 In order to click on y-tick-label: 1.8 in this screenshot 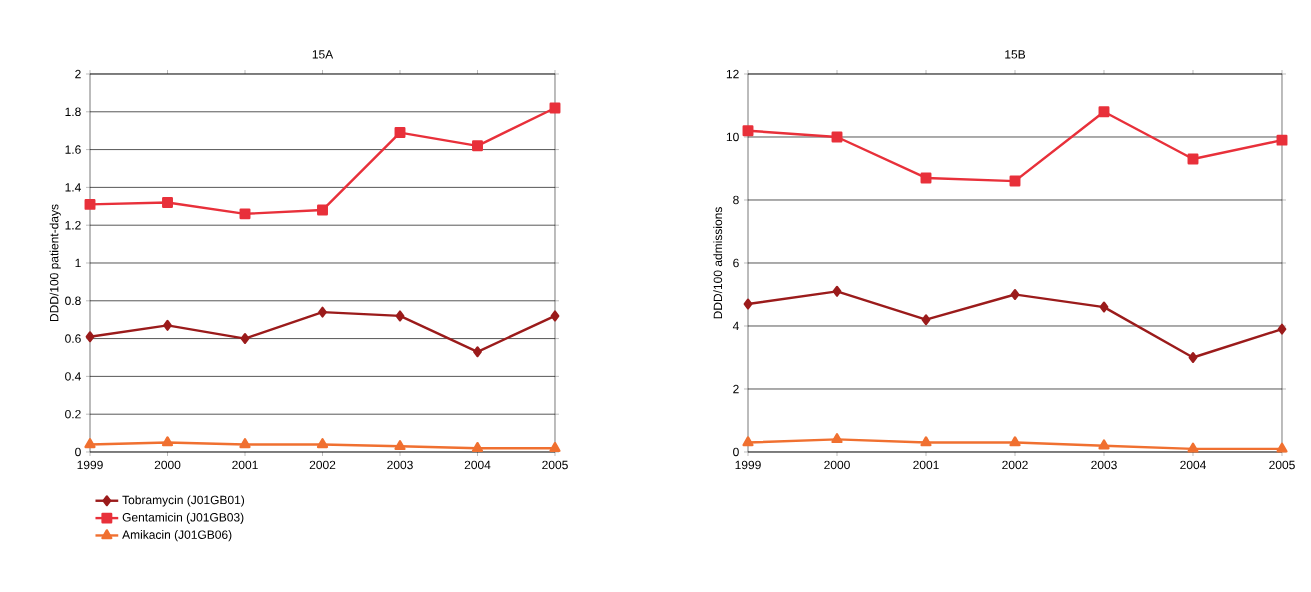, I will do `click(73, 112)`.